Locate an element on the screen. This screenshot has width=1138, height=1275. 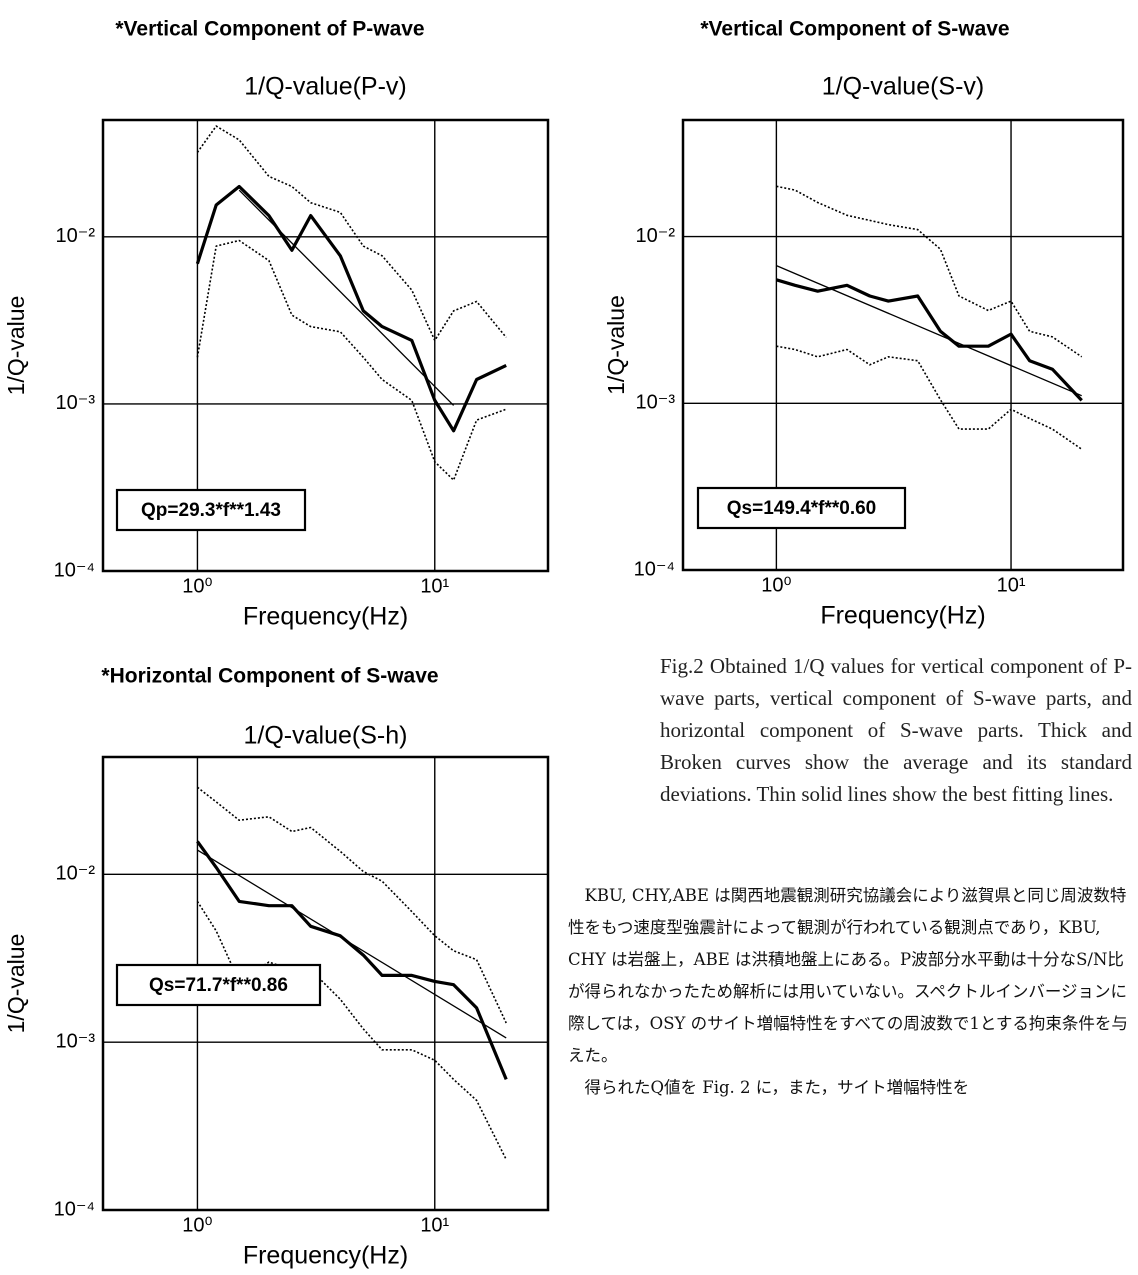
annotation: Qs=71.7*f**0.86 is located at coordinates (218, 985).